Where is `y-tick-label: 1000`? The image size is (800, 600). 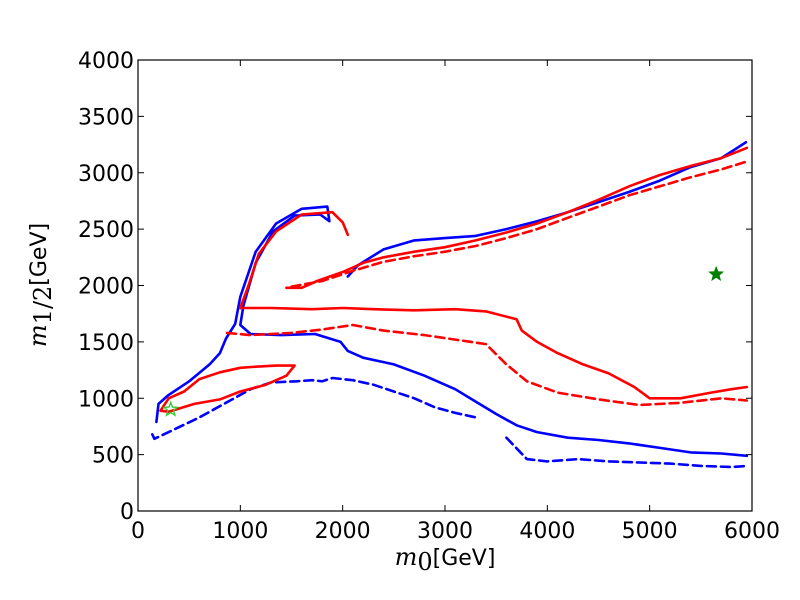
y-tick-label: 1000 is located at coordinates (106, 399).